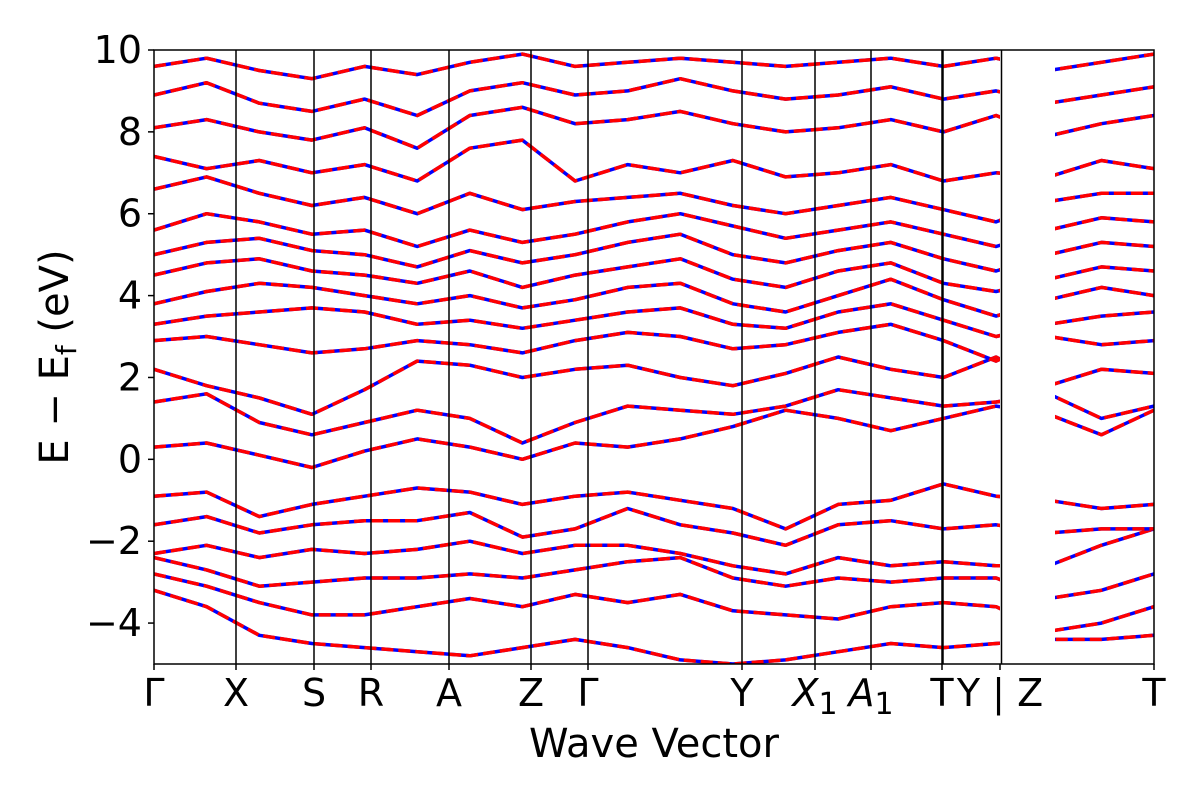 The width and height of the screenshot is (1200, 800). Describe the element at coordinates (130, 377) in the screenshot. I see `y-tick-label-3: 2` at that location.